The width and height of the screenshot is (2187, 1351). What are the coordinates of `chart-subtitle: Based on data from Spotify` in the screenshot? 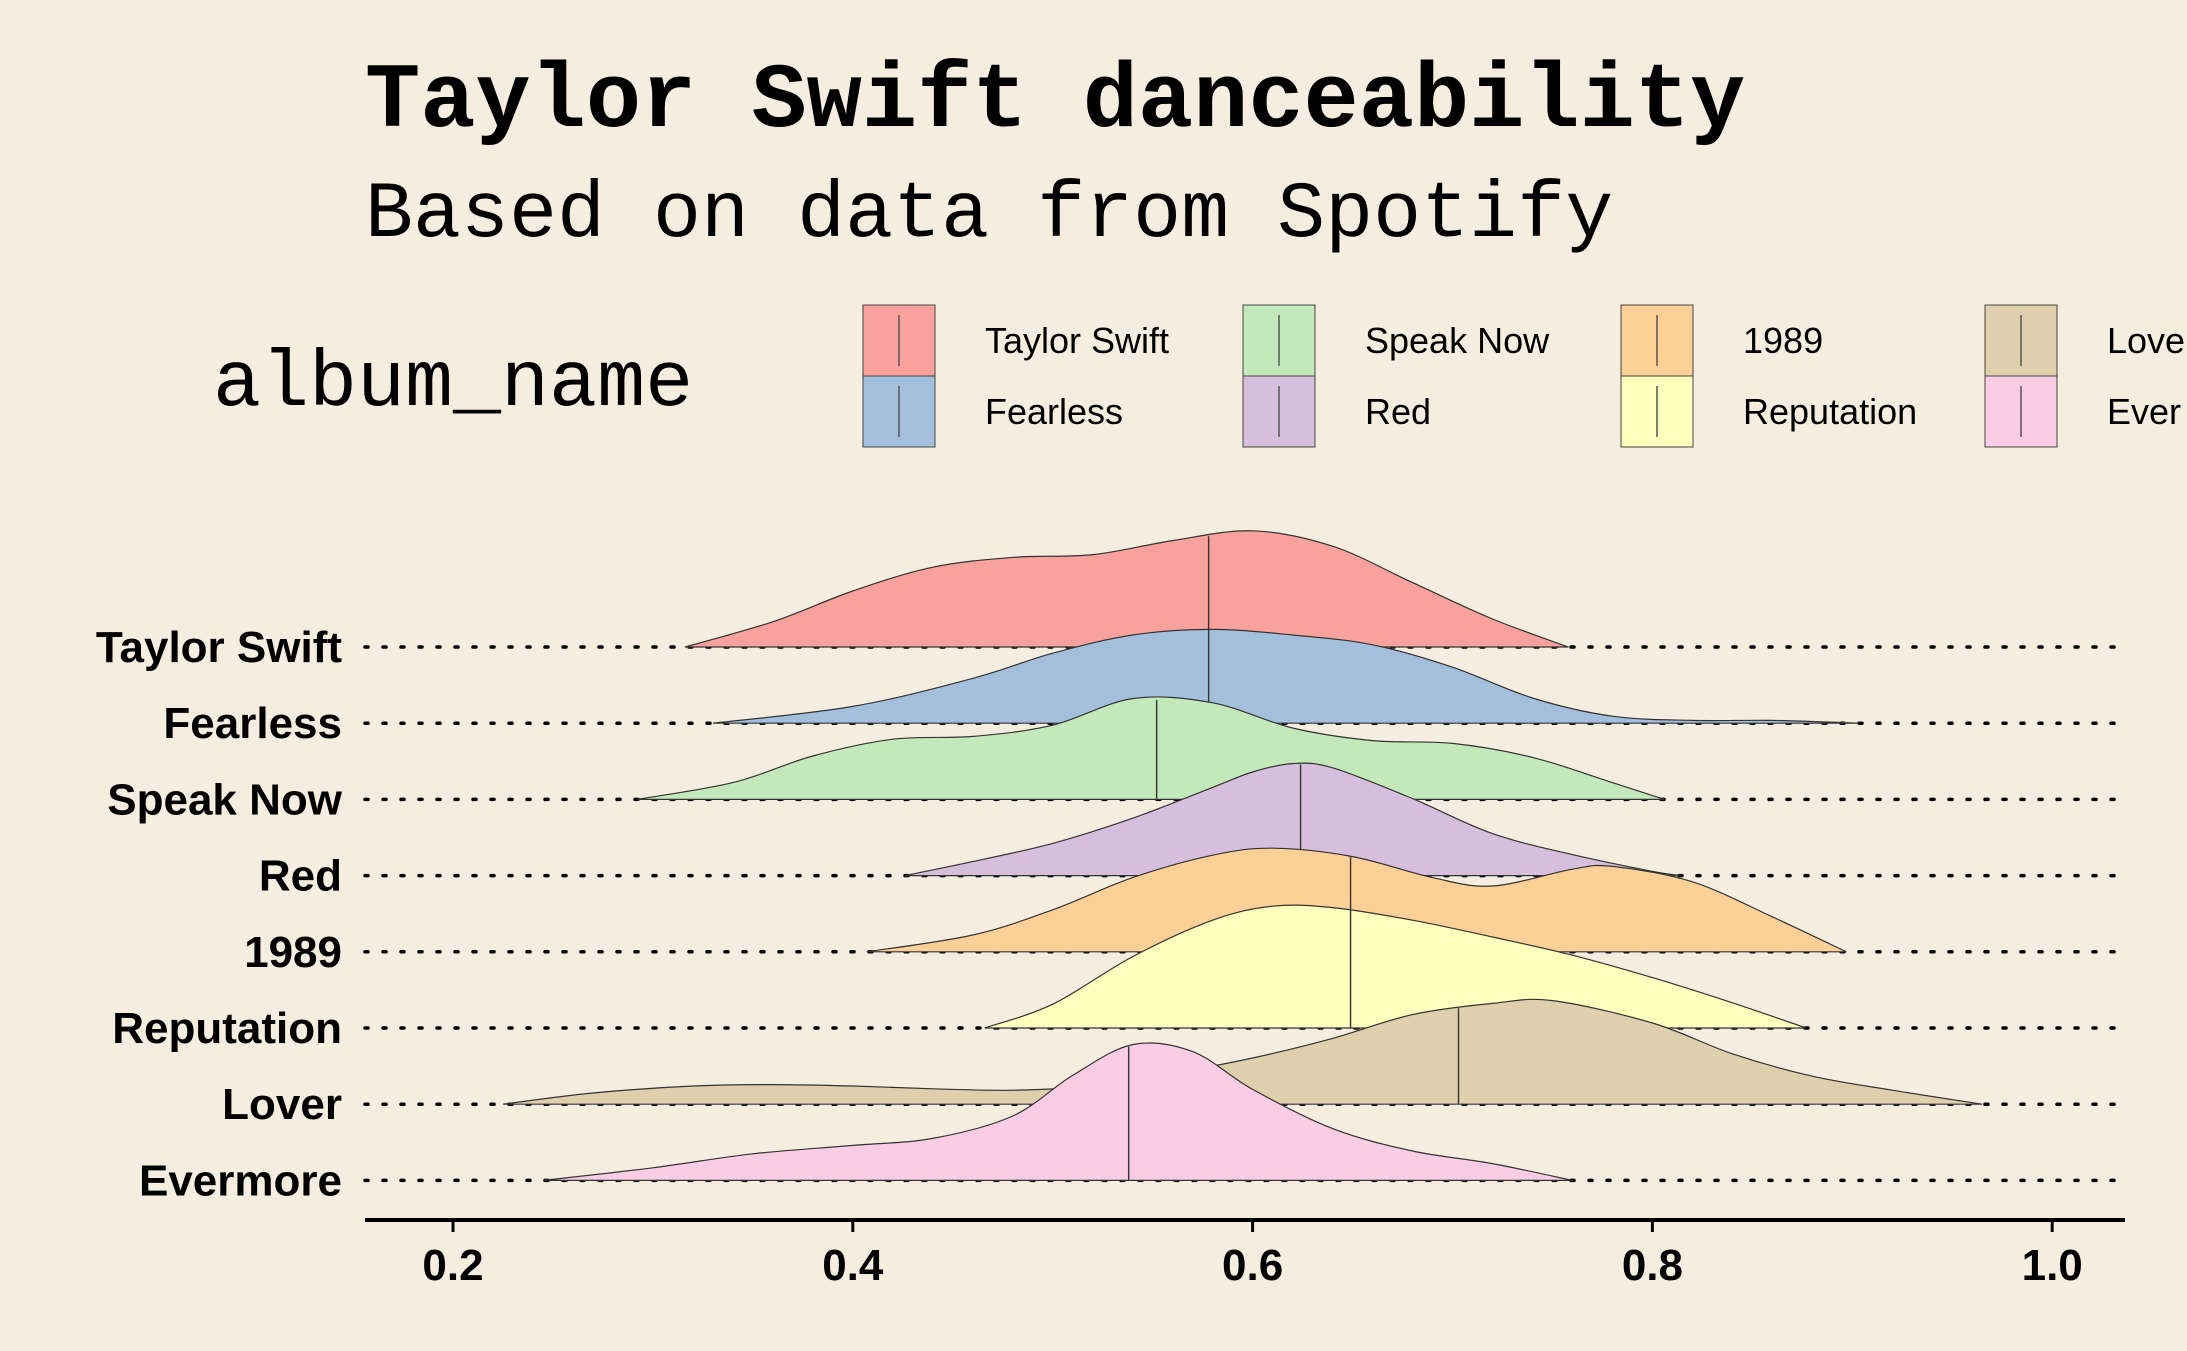 It's located at (989, 215).